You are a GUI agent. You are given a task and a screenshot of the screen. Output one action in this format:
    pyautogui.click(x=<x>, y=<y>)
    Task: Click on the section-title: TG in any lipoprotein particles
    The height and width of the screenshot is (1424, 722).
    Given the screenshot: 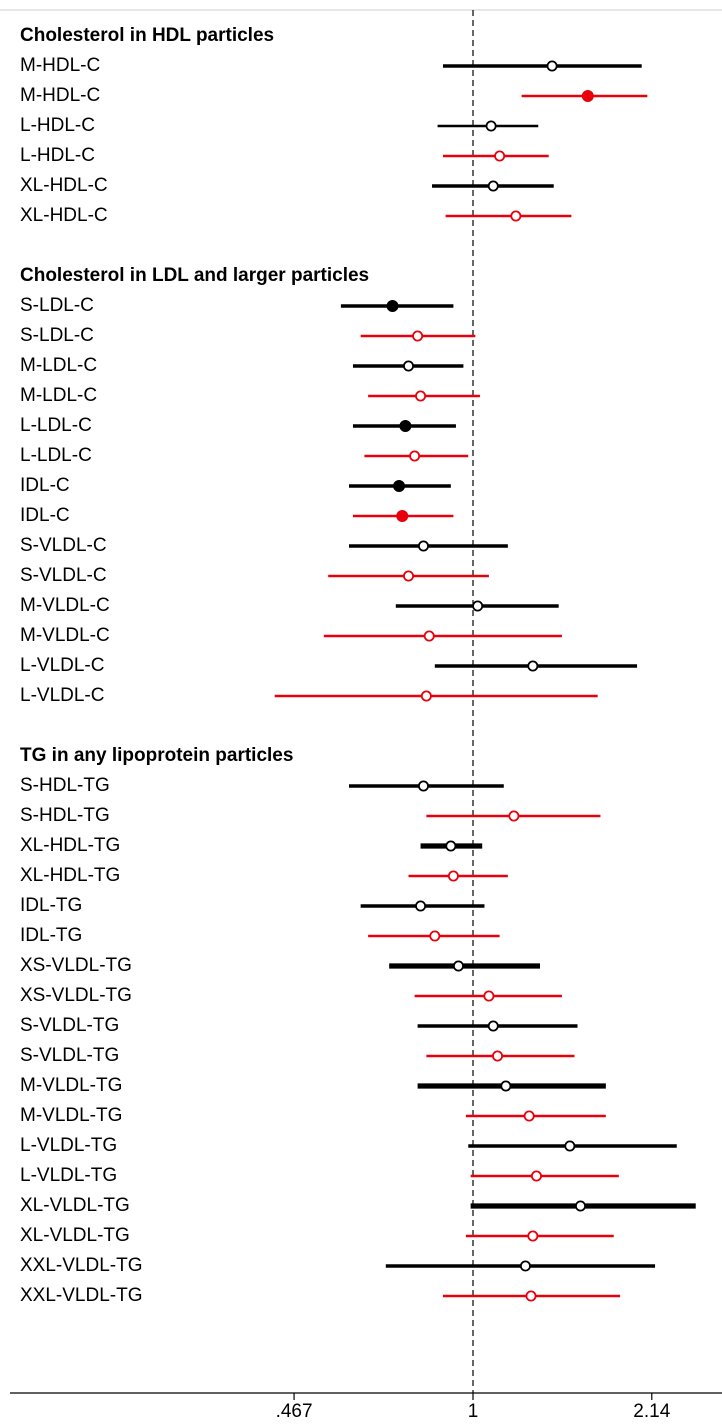 What is the action you would take?
    pyautogui.click(x=156, y=755)
    